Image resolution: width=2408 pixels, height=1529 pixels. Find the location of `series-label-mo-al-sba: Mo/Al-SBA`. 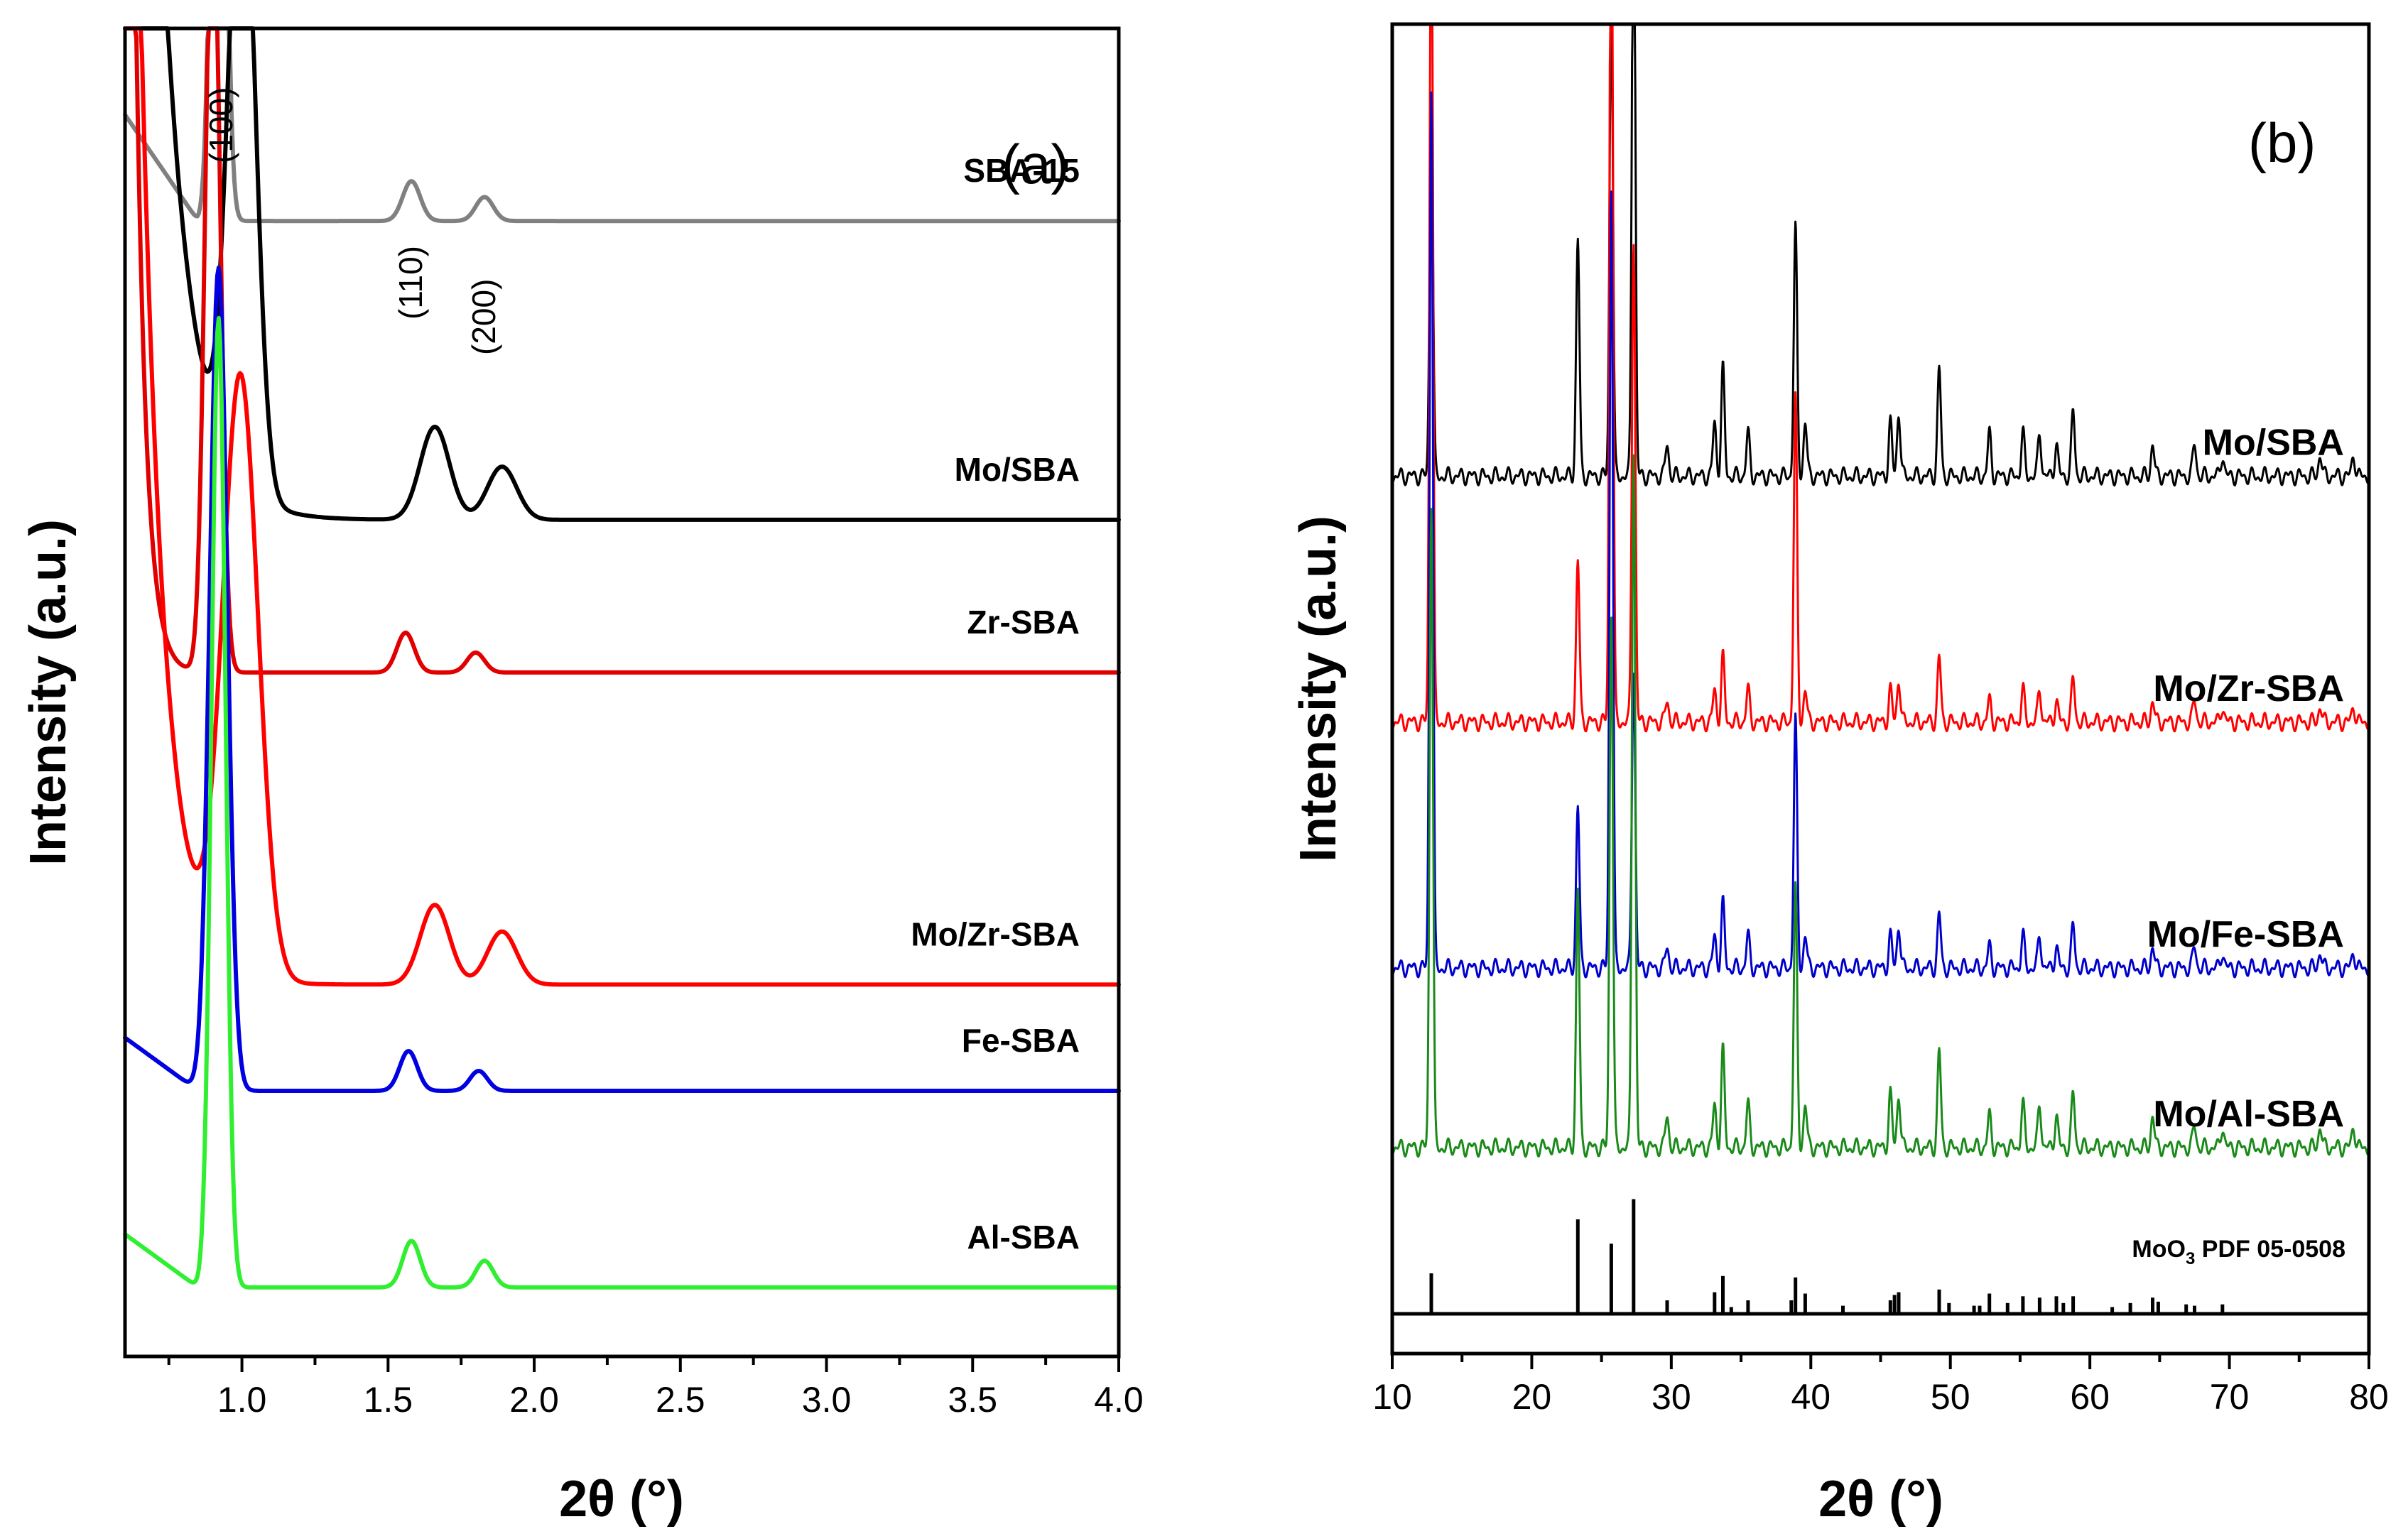

series-label-mo-al-sba: Mo/Al-SBA is located at coordinates (2248, 1114).